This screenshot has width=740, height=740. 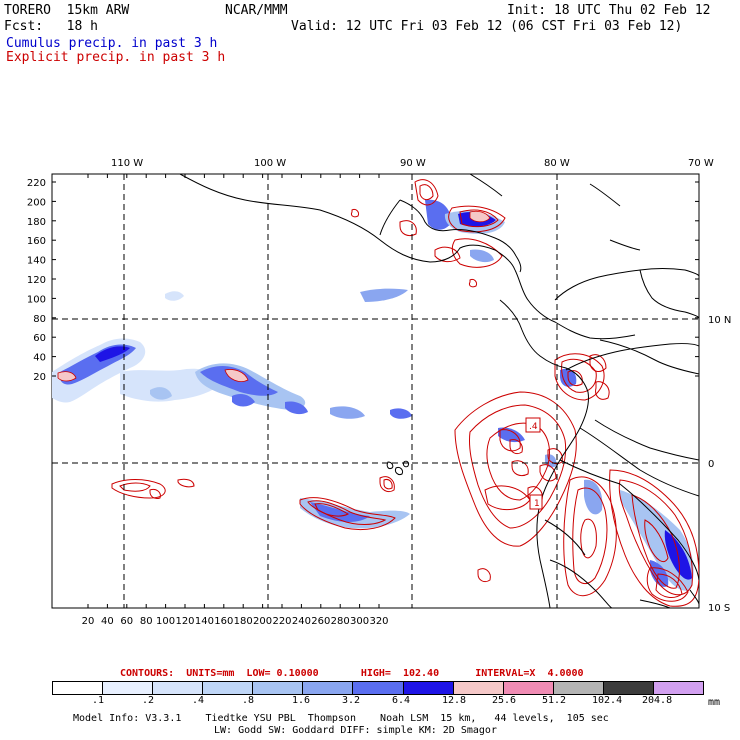 What do you see at coordinates (184, 621) in the screenshot?
I see `x-tick-label: 120` at bounding box center [184, 621].